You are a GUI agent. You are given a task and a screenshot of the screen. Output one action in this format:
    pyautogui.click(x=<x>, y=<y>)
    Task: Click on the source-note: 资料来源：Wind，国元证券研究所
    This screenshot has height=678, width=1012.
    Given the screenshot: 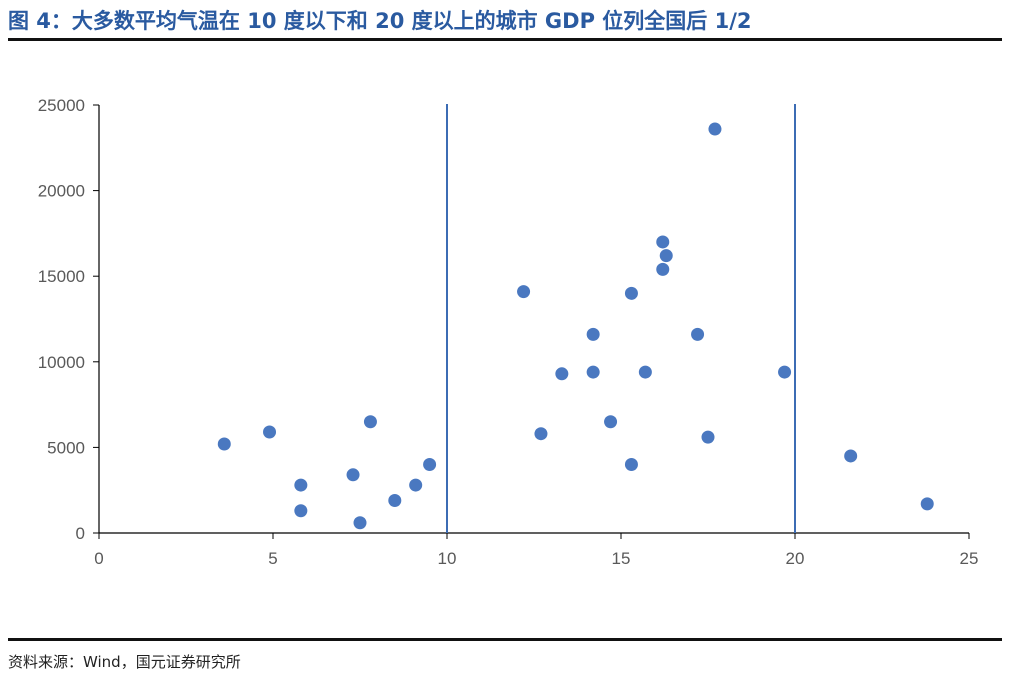 What is the action you would take?
    pyautogui.click(x=124, y=662)
    